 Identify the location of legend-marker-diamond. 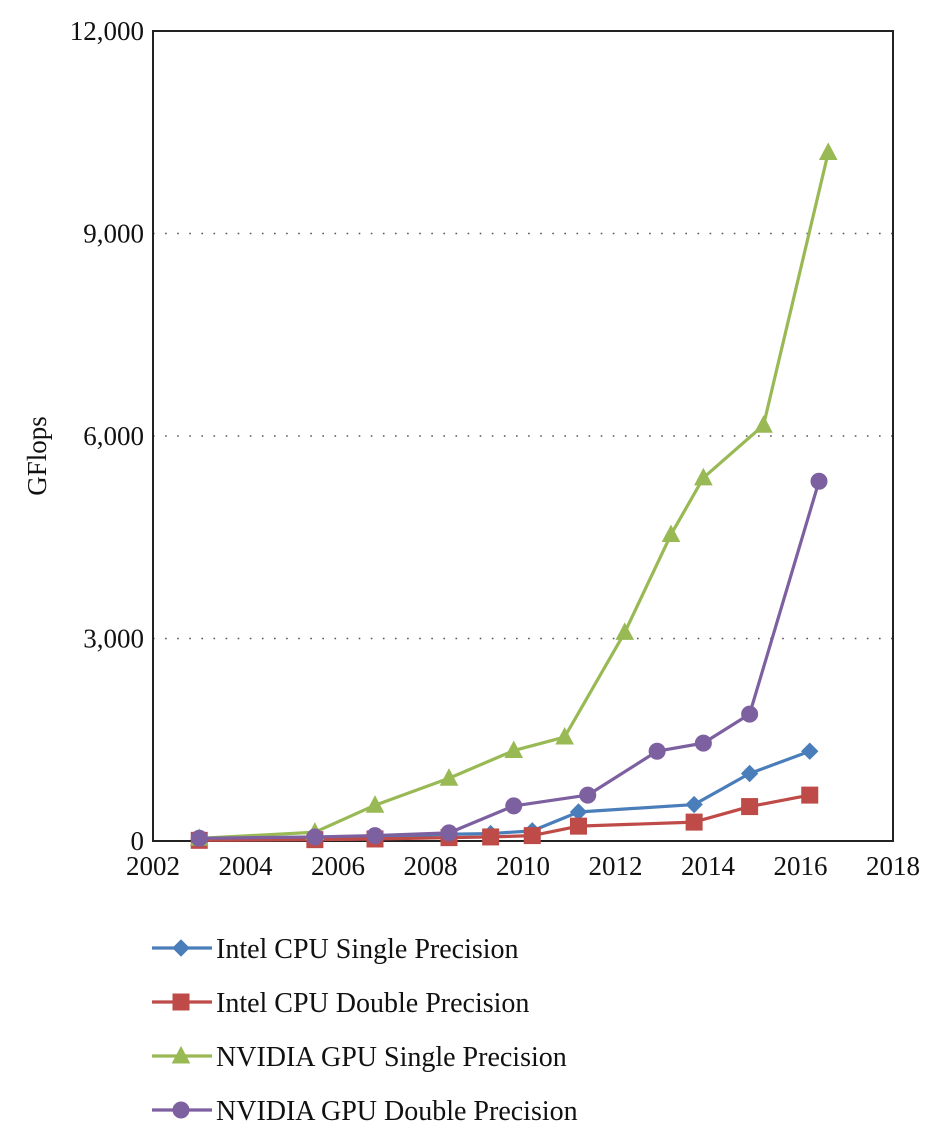
(181, 948).